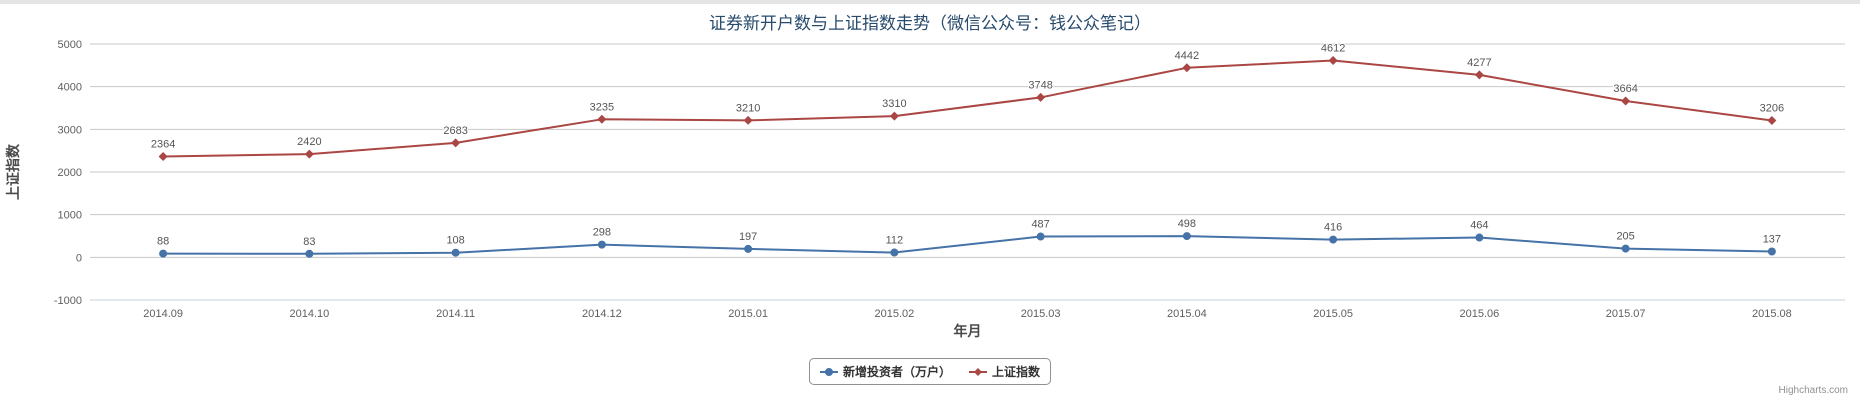 The width and height of the screenshot is (1860, 400). What do you see at coordinates (602, 233) in the screenshot?
I see `data-point-label: 298` at bounding box center [602, 233].